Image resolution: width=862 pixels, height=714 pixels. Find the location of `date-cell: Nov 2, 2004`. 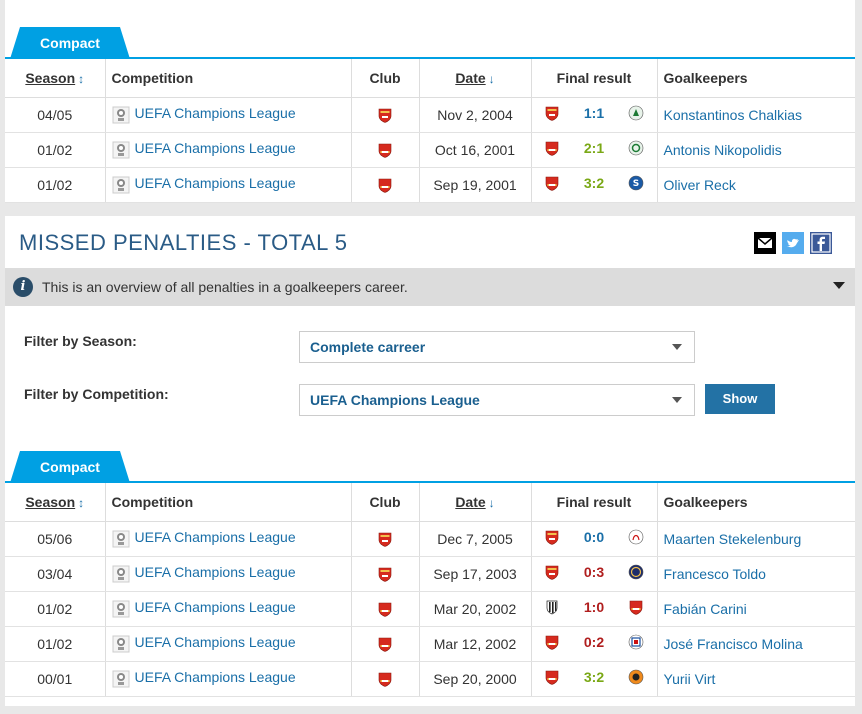

date-cell: Nov 2, 2004 is located at coordinates (475, 115).